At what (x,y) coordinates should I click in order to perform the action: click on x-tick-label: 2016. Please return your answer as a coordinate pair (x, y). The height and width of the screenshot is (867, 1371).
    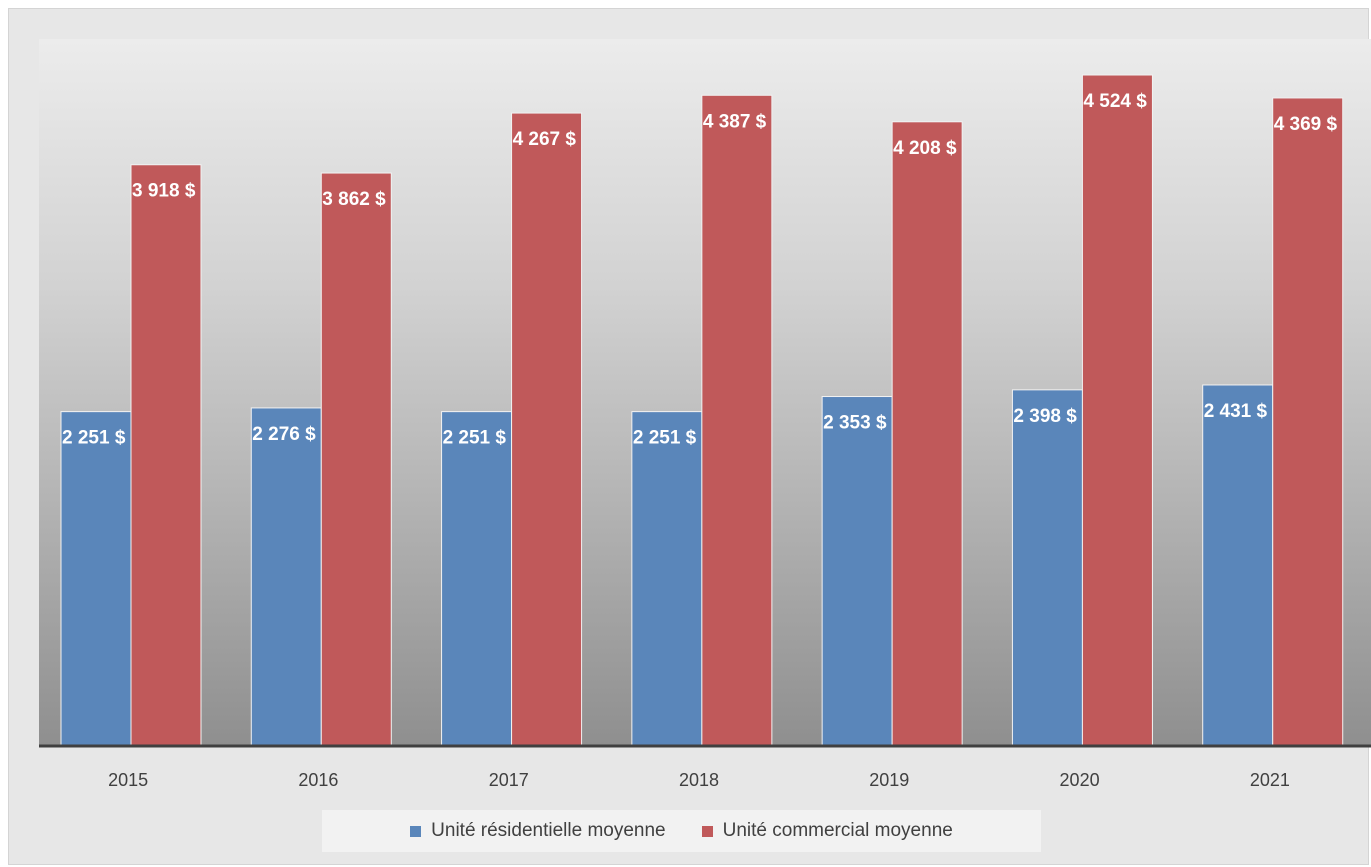
    Looking at the image, I should click on (318, 780).